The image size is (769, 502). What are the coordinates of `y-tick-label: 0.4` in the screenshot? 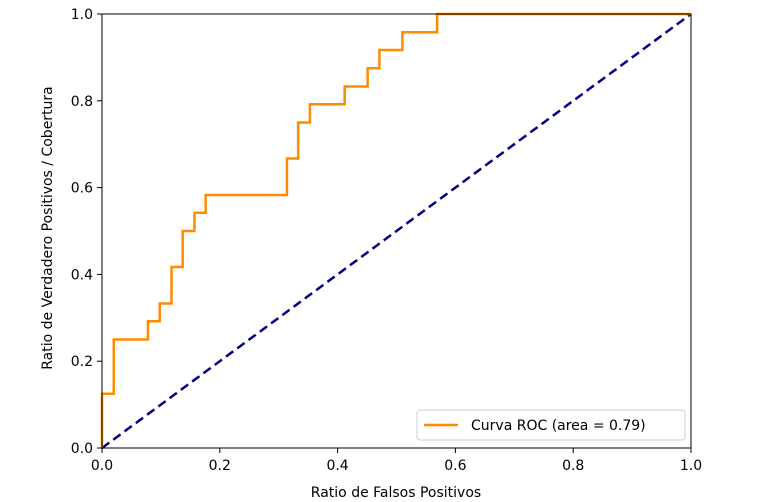 It's located at (82, 275).